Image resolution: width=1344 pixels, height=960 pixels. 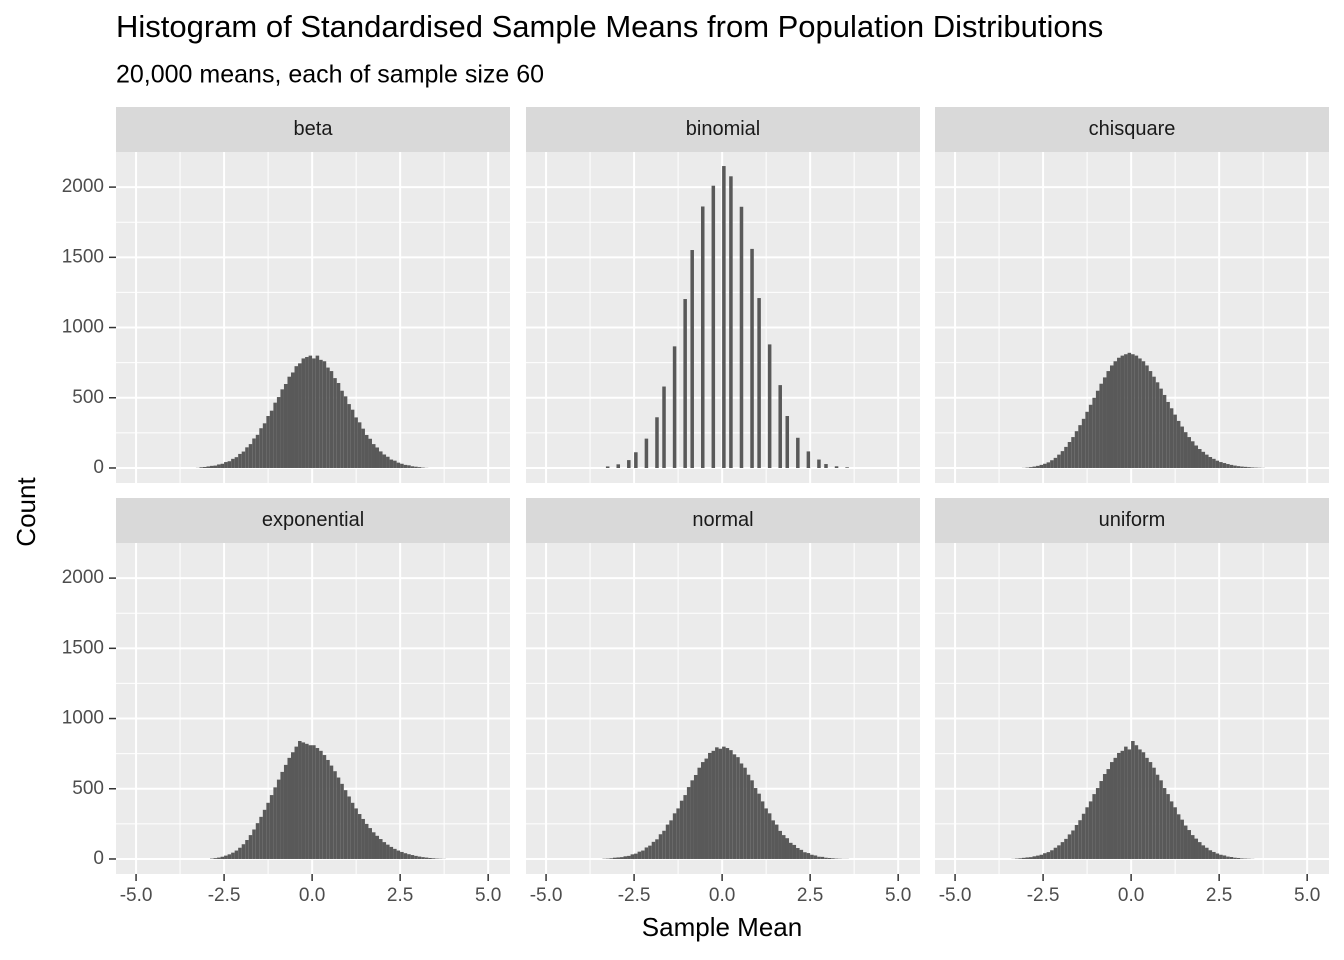 I want to click on x-axis-title: Sample Mean, so click(x=722, y=927).